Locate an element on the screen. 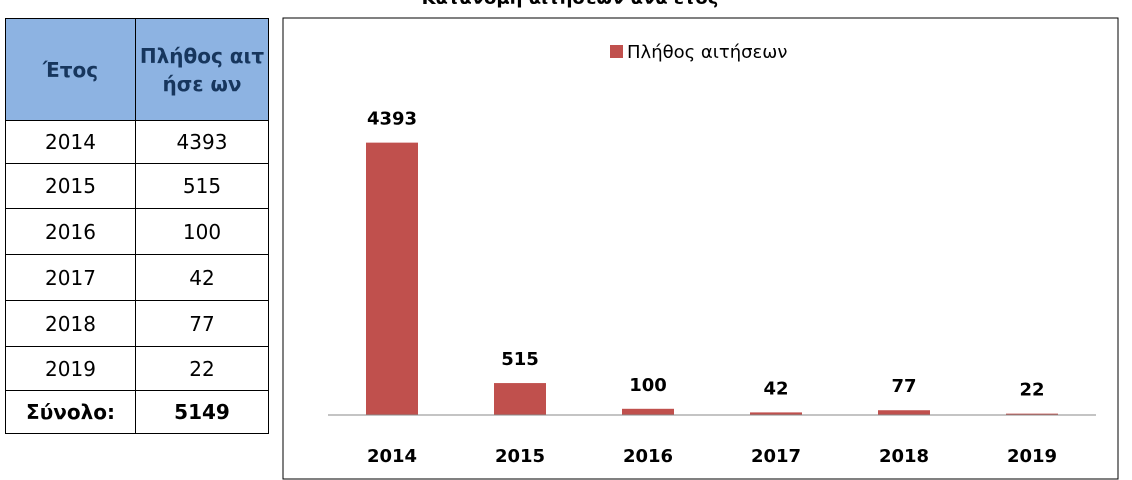  table-row: 2016 100 is located at coordinates (137, 231).